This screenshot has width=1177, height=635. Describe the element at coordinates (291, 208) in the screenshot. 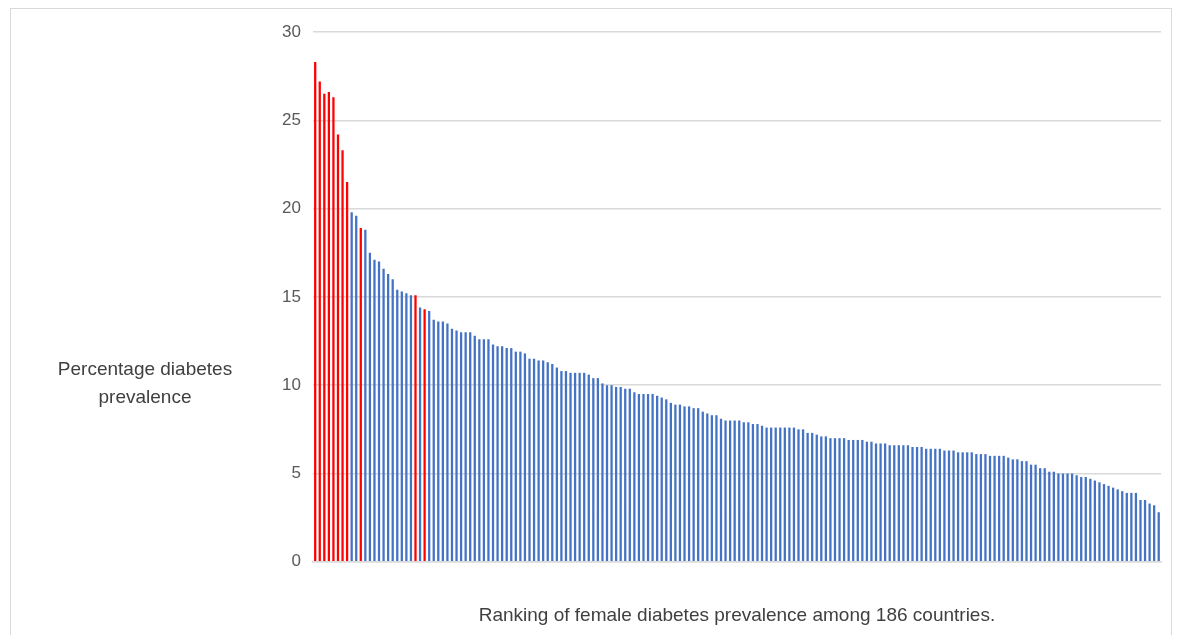

I see `y-tick-label: 20` at that location.